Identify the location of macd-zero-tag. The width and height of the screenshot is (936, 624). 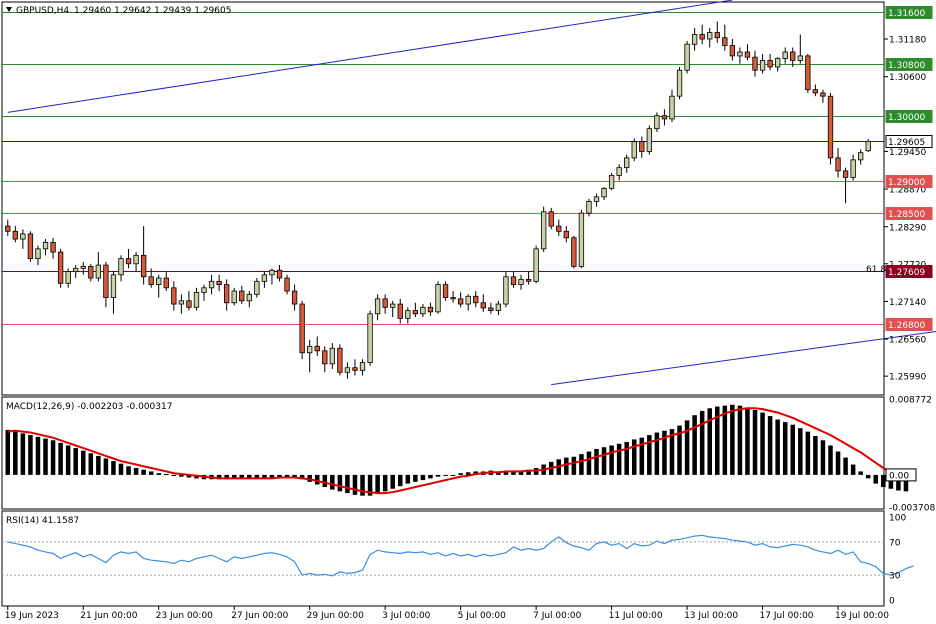
(901, 475).